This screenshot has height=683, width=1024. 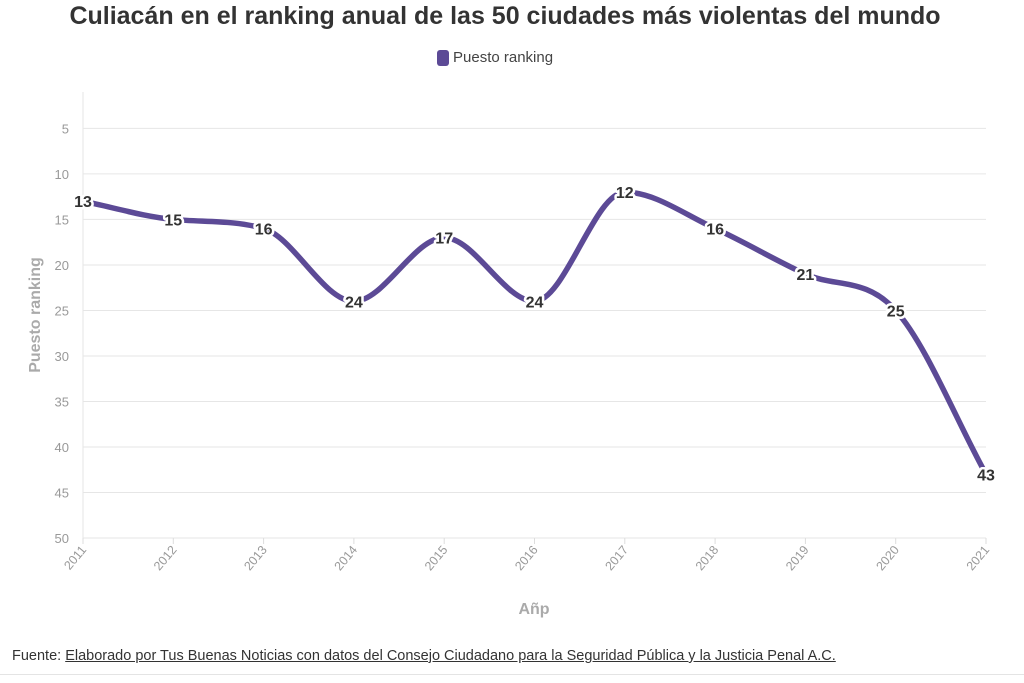 What do you see at coordinates (806, 275) in the screenshot?
I see `data-label: 21` at bounding box center [806, 275].